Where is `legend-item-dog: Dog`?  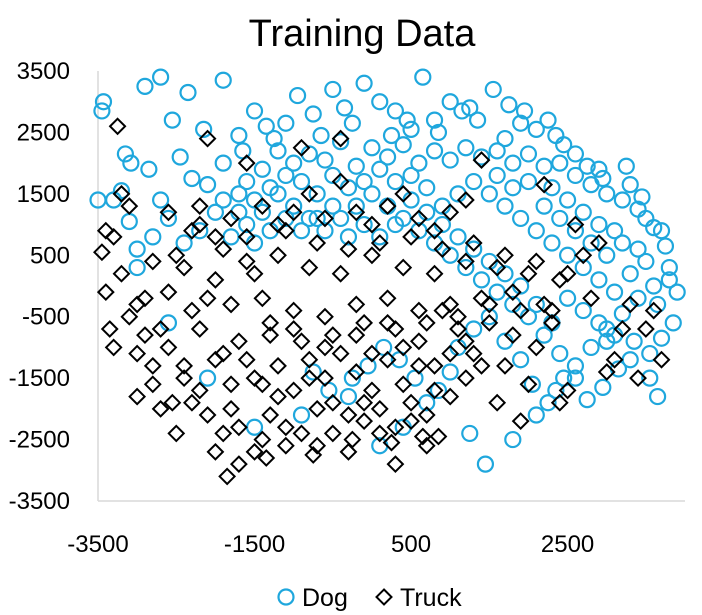 legend-item-dog: Dog is located at coordinates (312, 598).